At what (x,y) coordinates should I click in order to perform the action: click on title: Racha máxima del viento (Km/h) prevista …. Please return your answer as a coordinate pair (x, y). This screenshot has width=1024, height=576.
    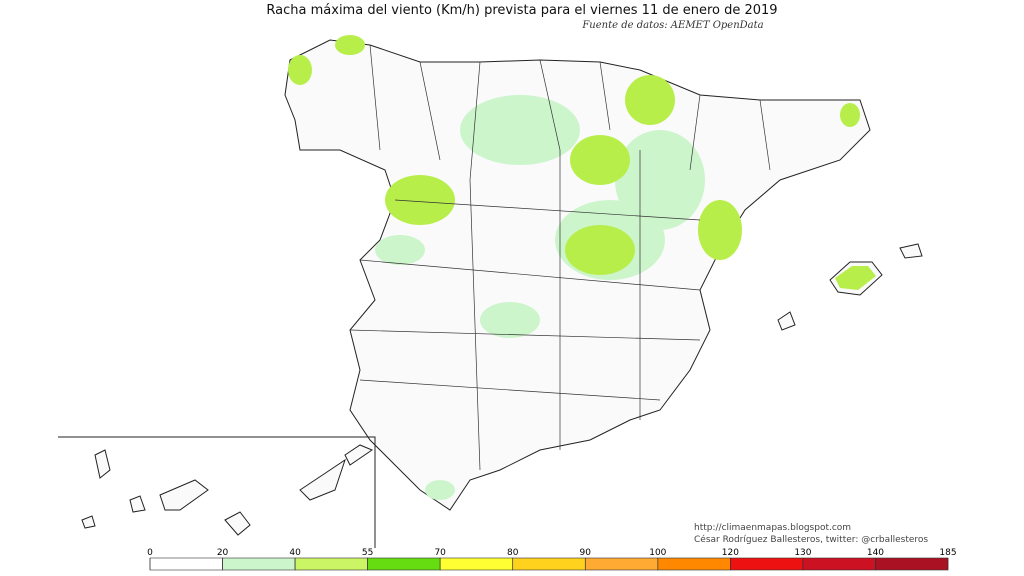
    Looking at the image, I should click on (521, 10).